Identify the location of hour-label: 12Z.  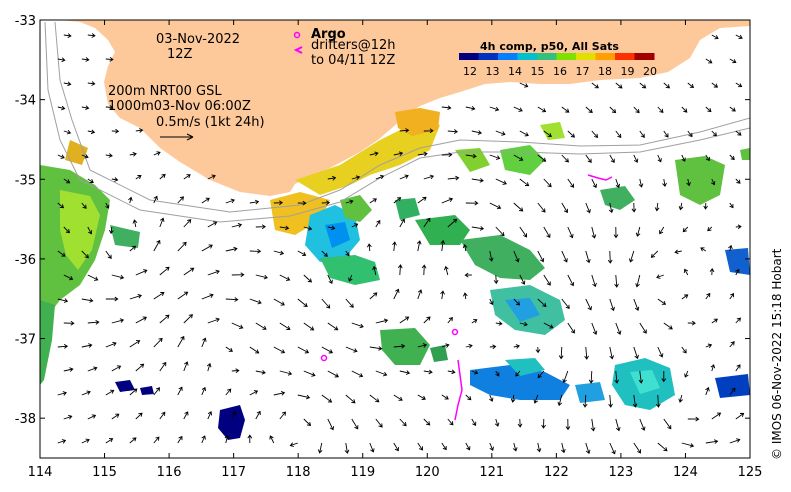
(180, 54).